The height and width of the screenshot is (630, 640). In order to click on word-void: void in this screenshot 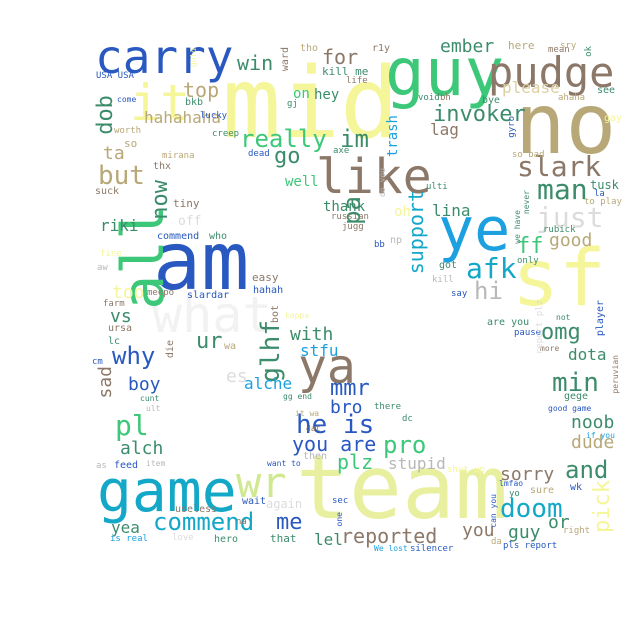, I will do `click(429, 98)`.